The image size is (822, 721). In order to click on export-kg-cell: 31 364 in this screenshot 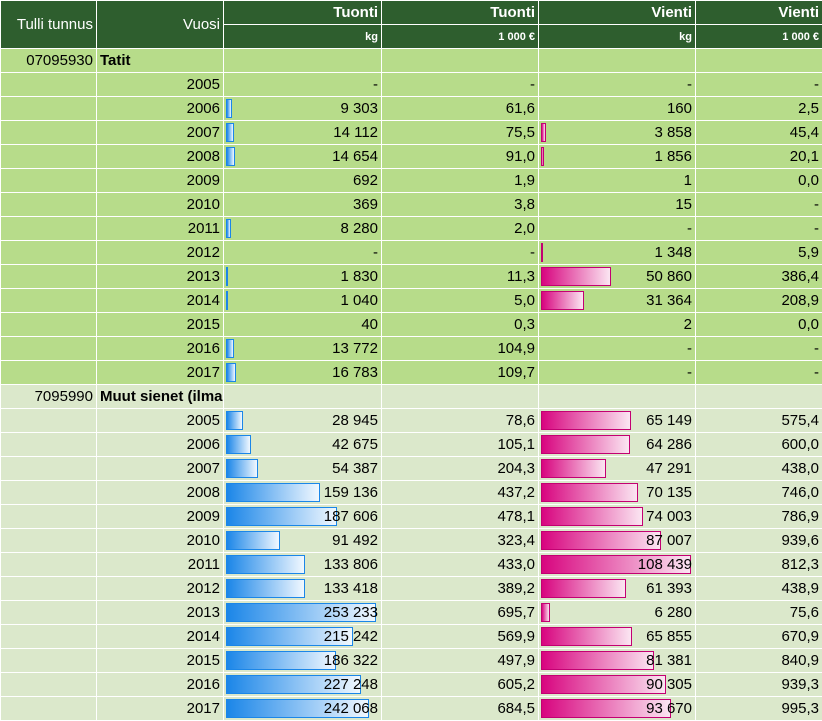, I will do `click(617, 300)`.